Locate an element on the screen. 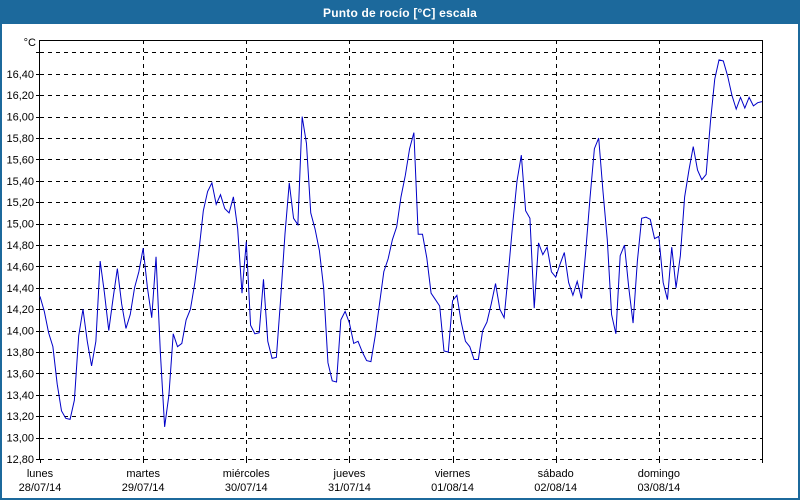 This screenshot has height=500, width=800. y-axis-label: 15,80 is located at coordinates (20, 139).